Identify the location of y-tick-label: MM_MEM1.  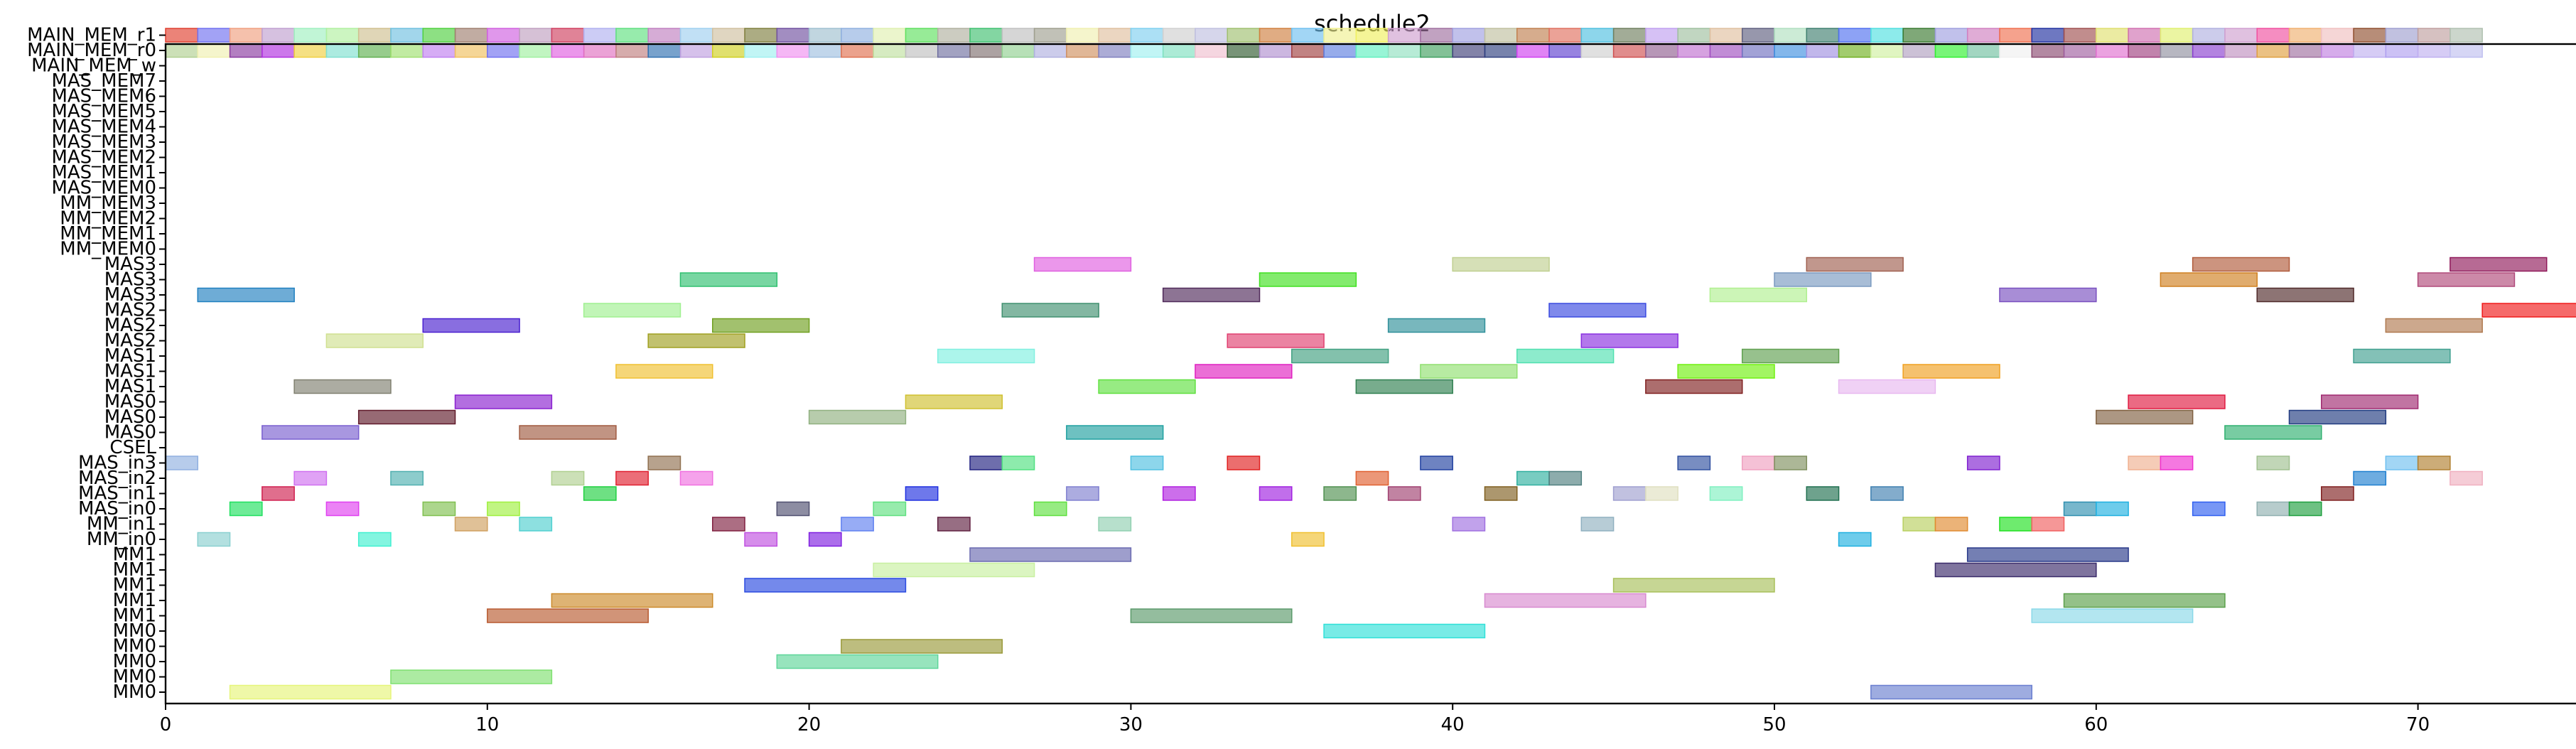
(108, 233).